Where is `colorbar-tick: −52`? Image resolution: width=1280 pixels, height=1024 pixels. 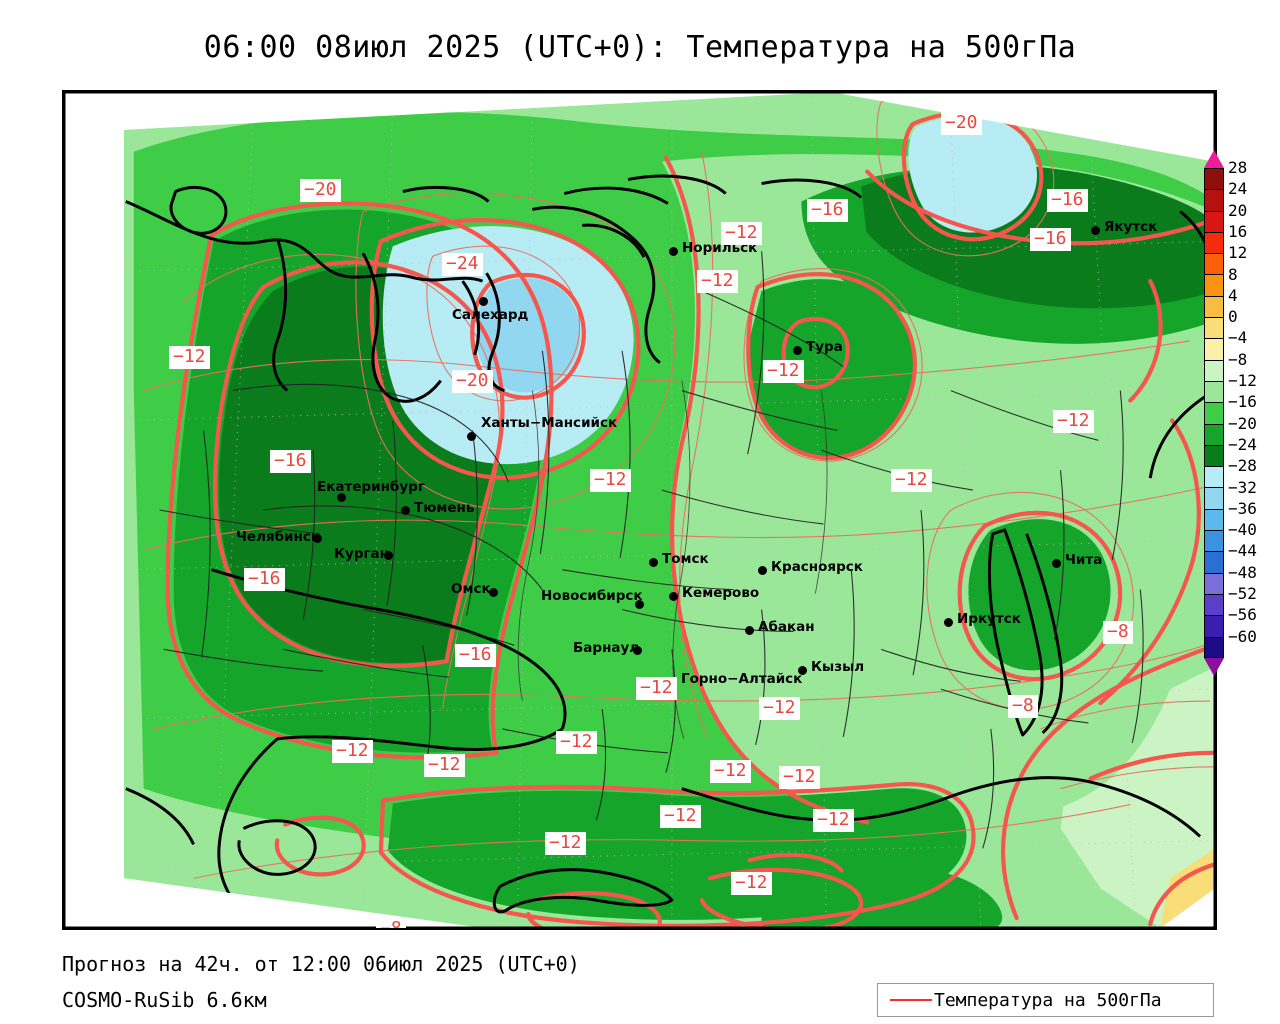
colorbar-tick: −52 is located at coordinates (1242, 593).